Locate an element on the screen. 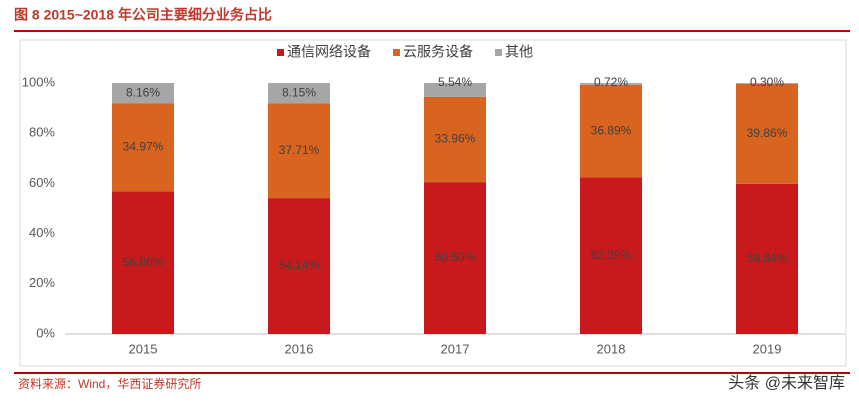  data-label: 54.14% is located at coordinates (299, 265).